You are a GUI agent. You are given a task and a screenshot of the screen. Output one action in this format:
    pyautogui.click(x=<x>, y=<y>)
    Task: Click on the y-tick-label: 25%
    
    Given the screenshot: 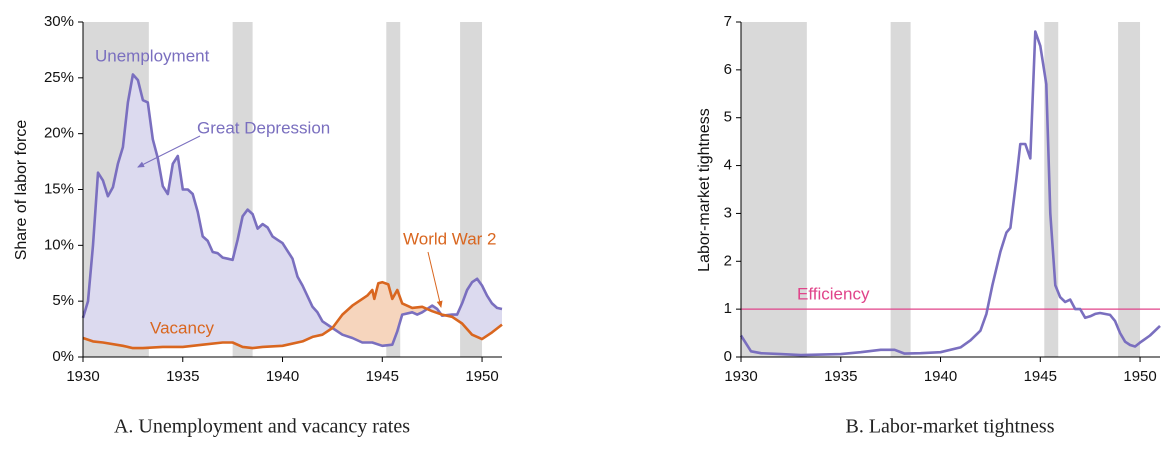 What is the action you would take?
    pyautogui.click(x=59, y=77)
    